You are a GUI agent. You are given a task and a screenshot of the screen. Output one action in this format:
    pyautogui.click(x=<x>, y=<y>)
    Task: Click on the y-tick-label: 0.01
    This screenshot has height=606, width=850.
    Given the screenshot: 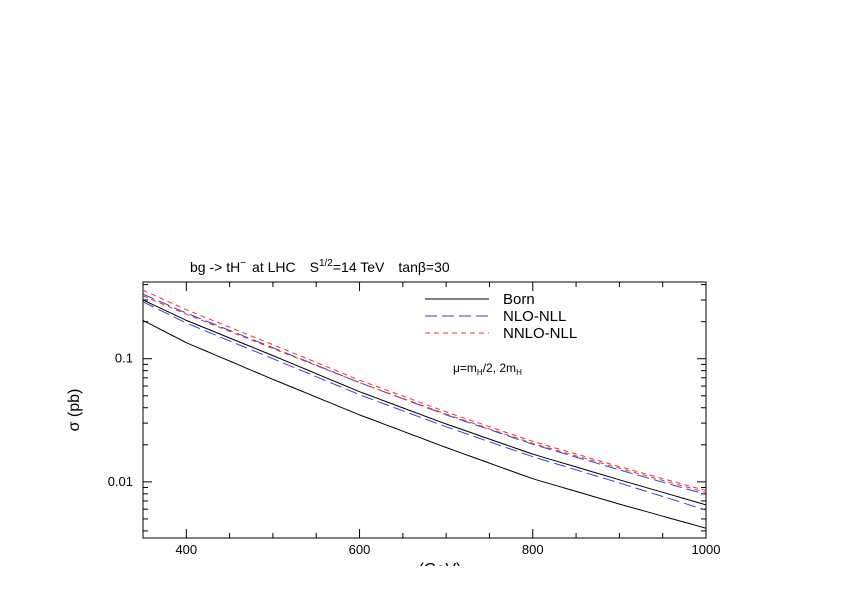 What is the action you would take?
    pyautogui.click(x=120, y=481)
    